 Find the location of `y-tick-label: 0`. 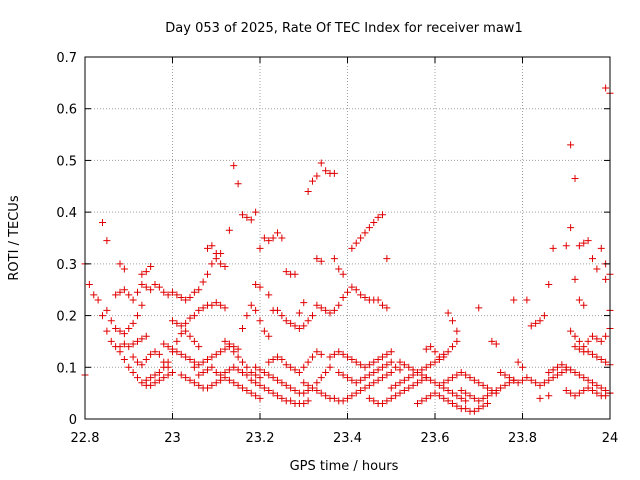

y-tick-label: 0 is located at coordinates (73, 420).